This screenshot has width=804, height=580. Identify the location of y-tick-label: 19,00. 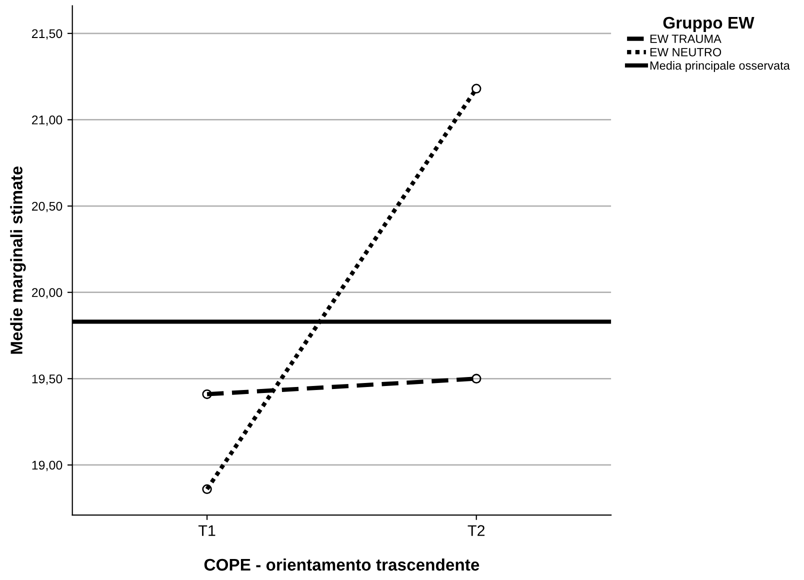
(47, 466).